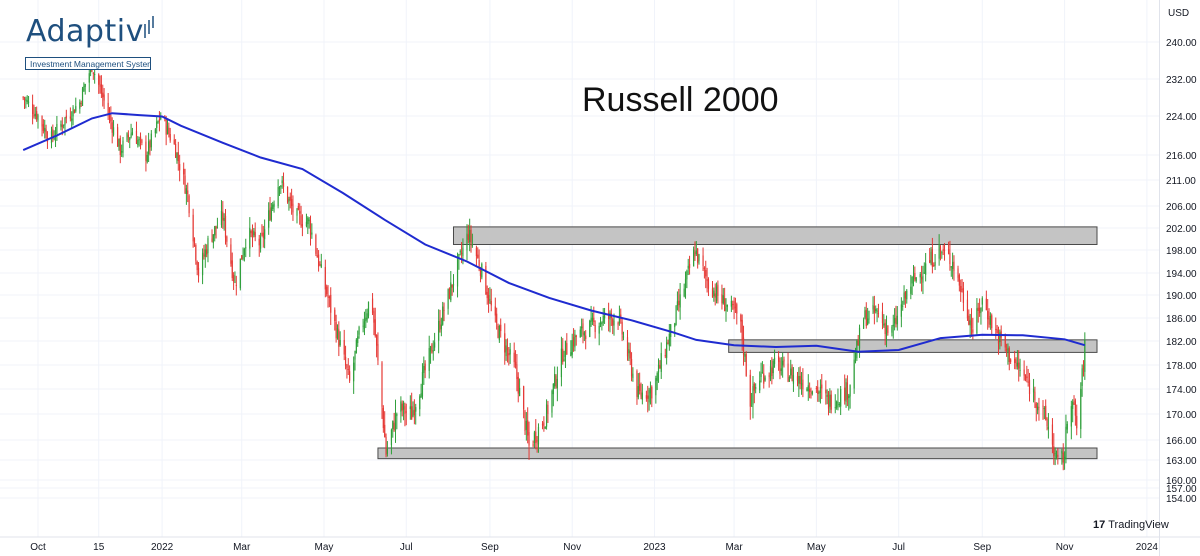 This screenshot has width=1200, height=556. I want to click on time-tick-label: Sep, so click(490, 547).